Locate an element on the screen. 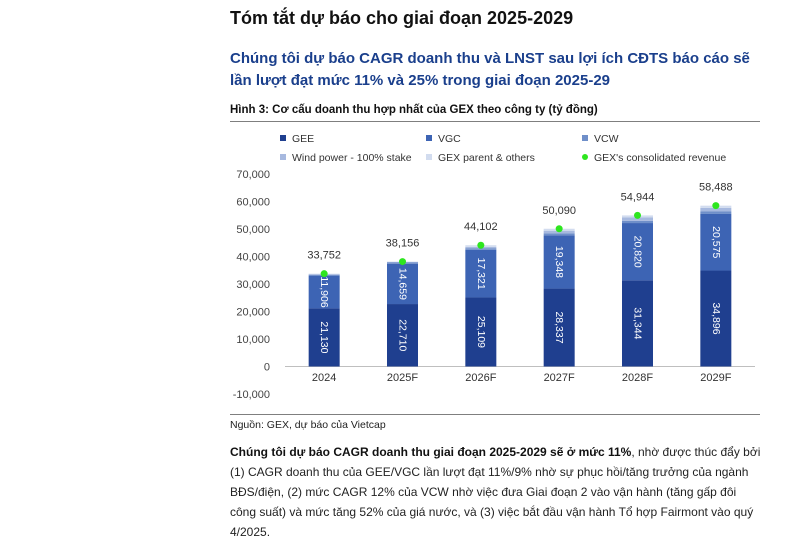 This screenshot has height=542, width=792. data-label-vgc: 17,321 is located at coordinates (481, 274).